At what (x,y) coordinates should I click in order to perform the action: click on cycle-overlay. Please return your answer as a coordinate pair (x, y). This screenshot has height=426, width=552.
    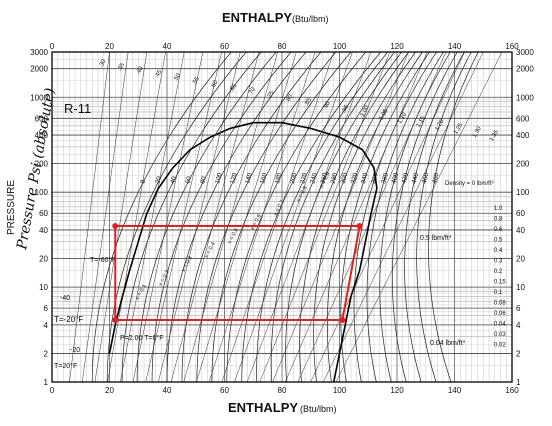
    Looking at the image, I should click on (237, 273).